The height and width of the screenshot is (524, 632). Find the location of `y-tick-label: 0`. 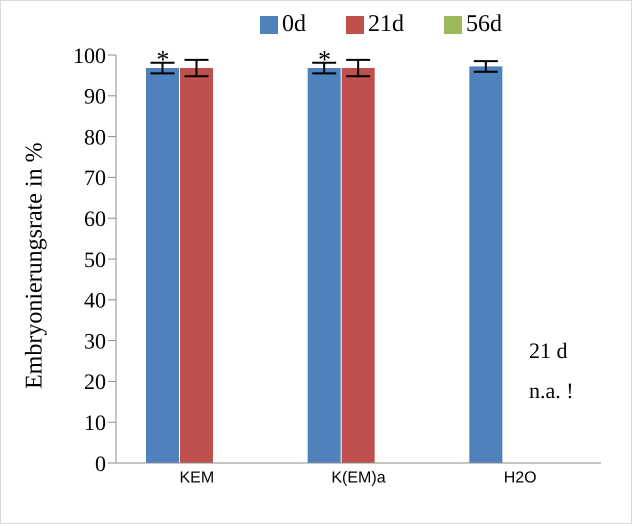

y-tick-label: 0 is located at coordinates (100, 463).